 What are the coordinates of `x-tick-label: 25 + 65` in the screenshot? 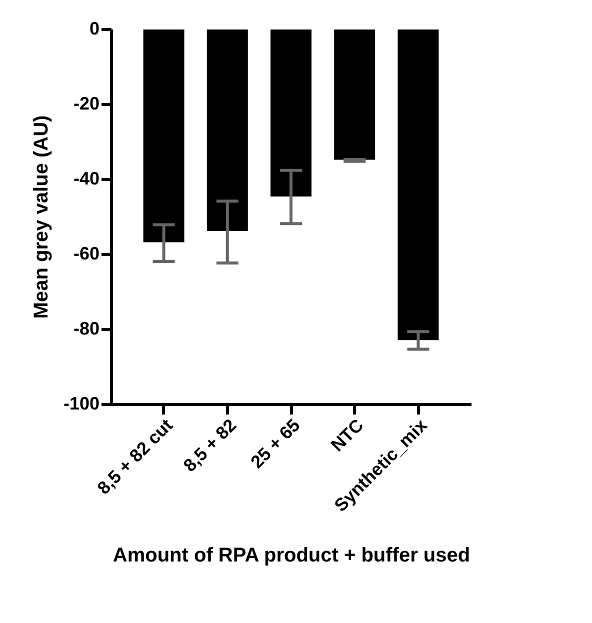 It's located at (275, 443).